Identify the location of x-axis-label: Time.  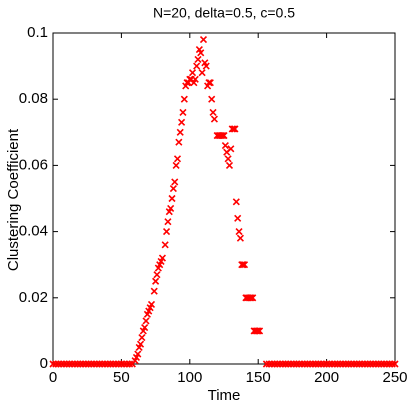
(224, 395).